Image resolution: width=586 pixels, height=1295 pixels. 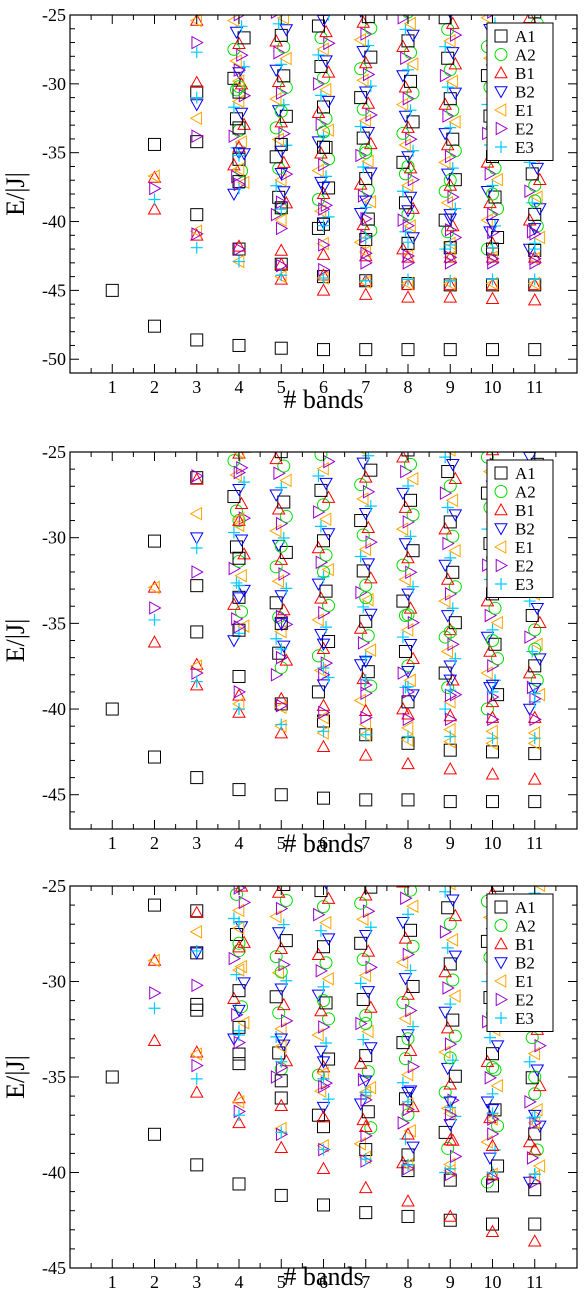 What do you see at coordinates (525, 36) in the screenshot?
I see `legend-label-A1: A1` at bounding box center [525, 36].